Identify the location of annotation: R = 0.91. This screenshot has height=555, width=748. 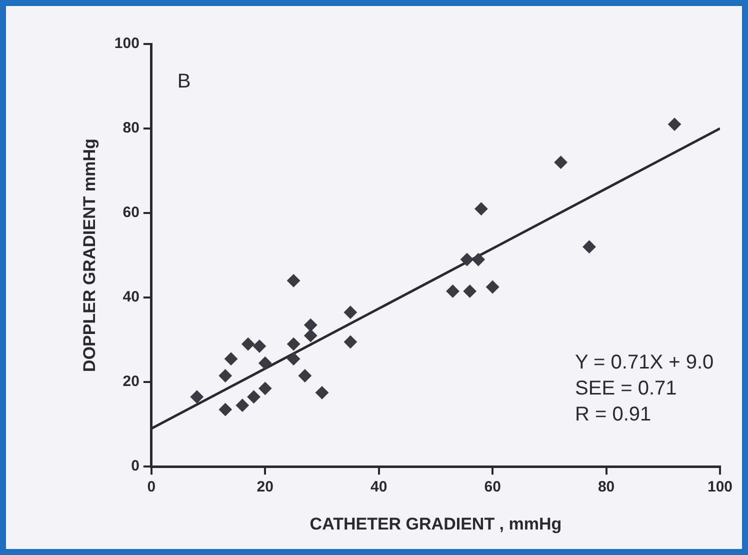
(613, 415).